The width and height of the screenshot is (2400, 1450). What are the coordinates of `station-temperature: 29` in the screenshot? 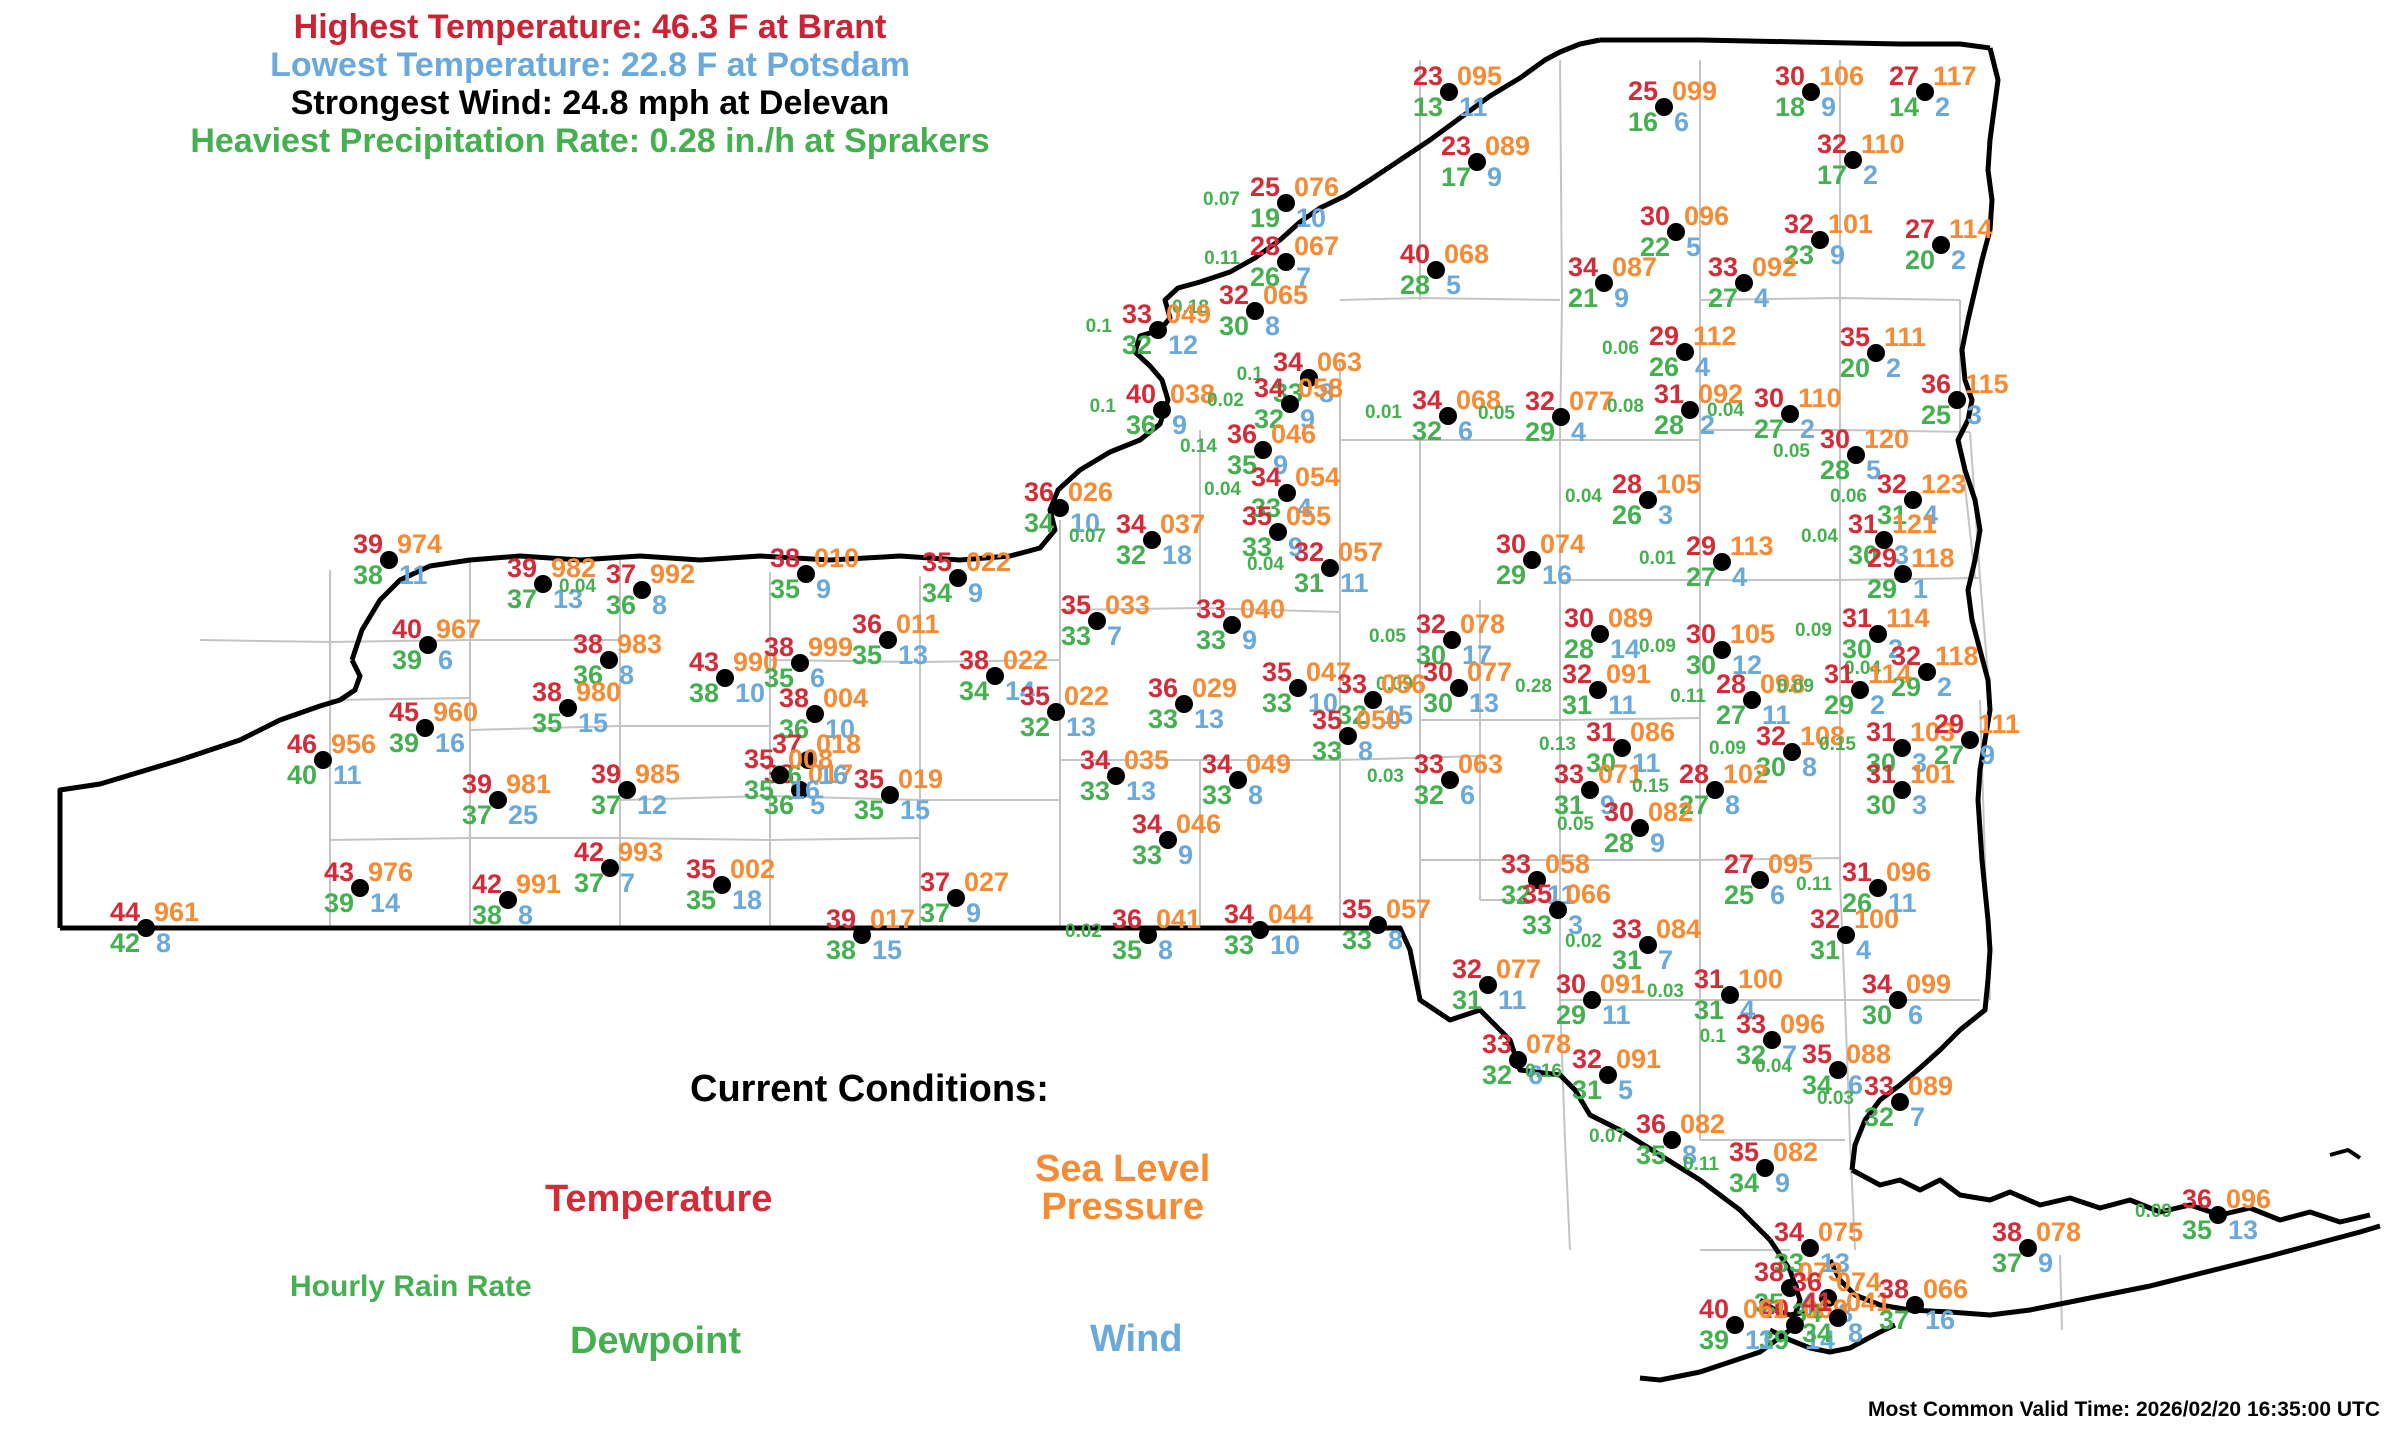 It's located at (1663, 336).